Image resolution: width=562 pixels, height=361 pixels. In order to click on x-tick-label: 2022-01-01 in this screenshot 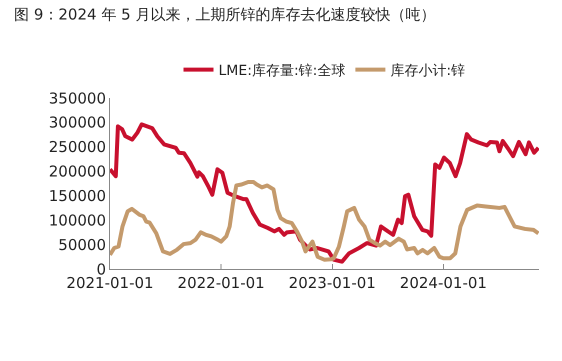, I will do `click(221, 283)`.